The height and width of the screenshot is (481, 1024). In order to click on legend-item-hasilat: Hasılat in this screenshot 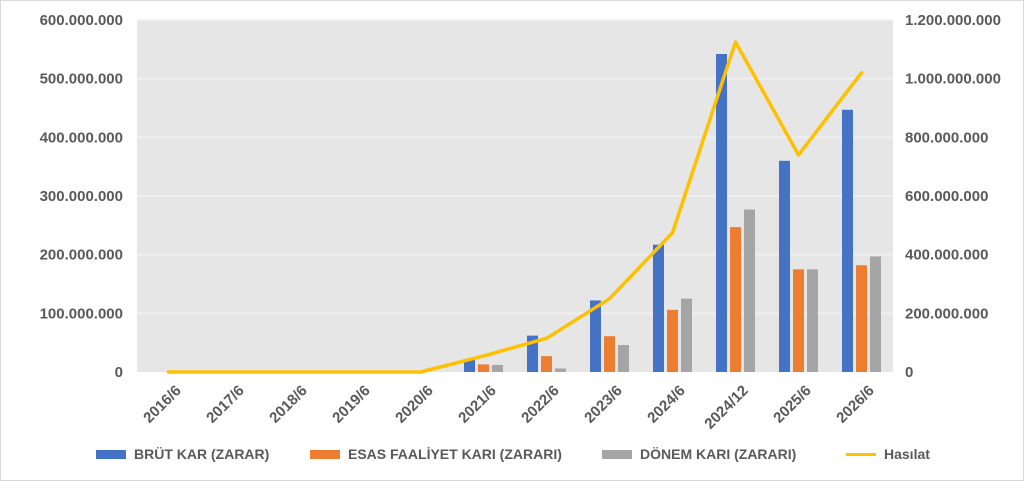, I will do `click(888, 454)`.